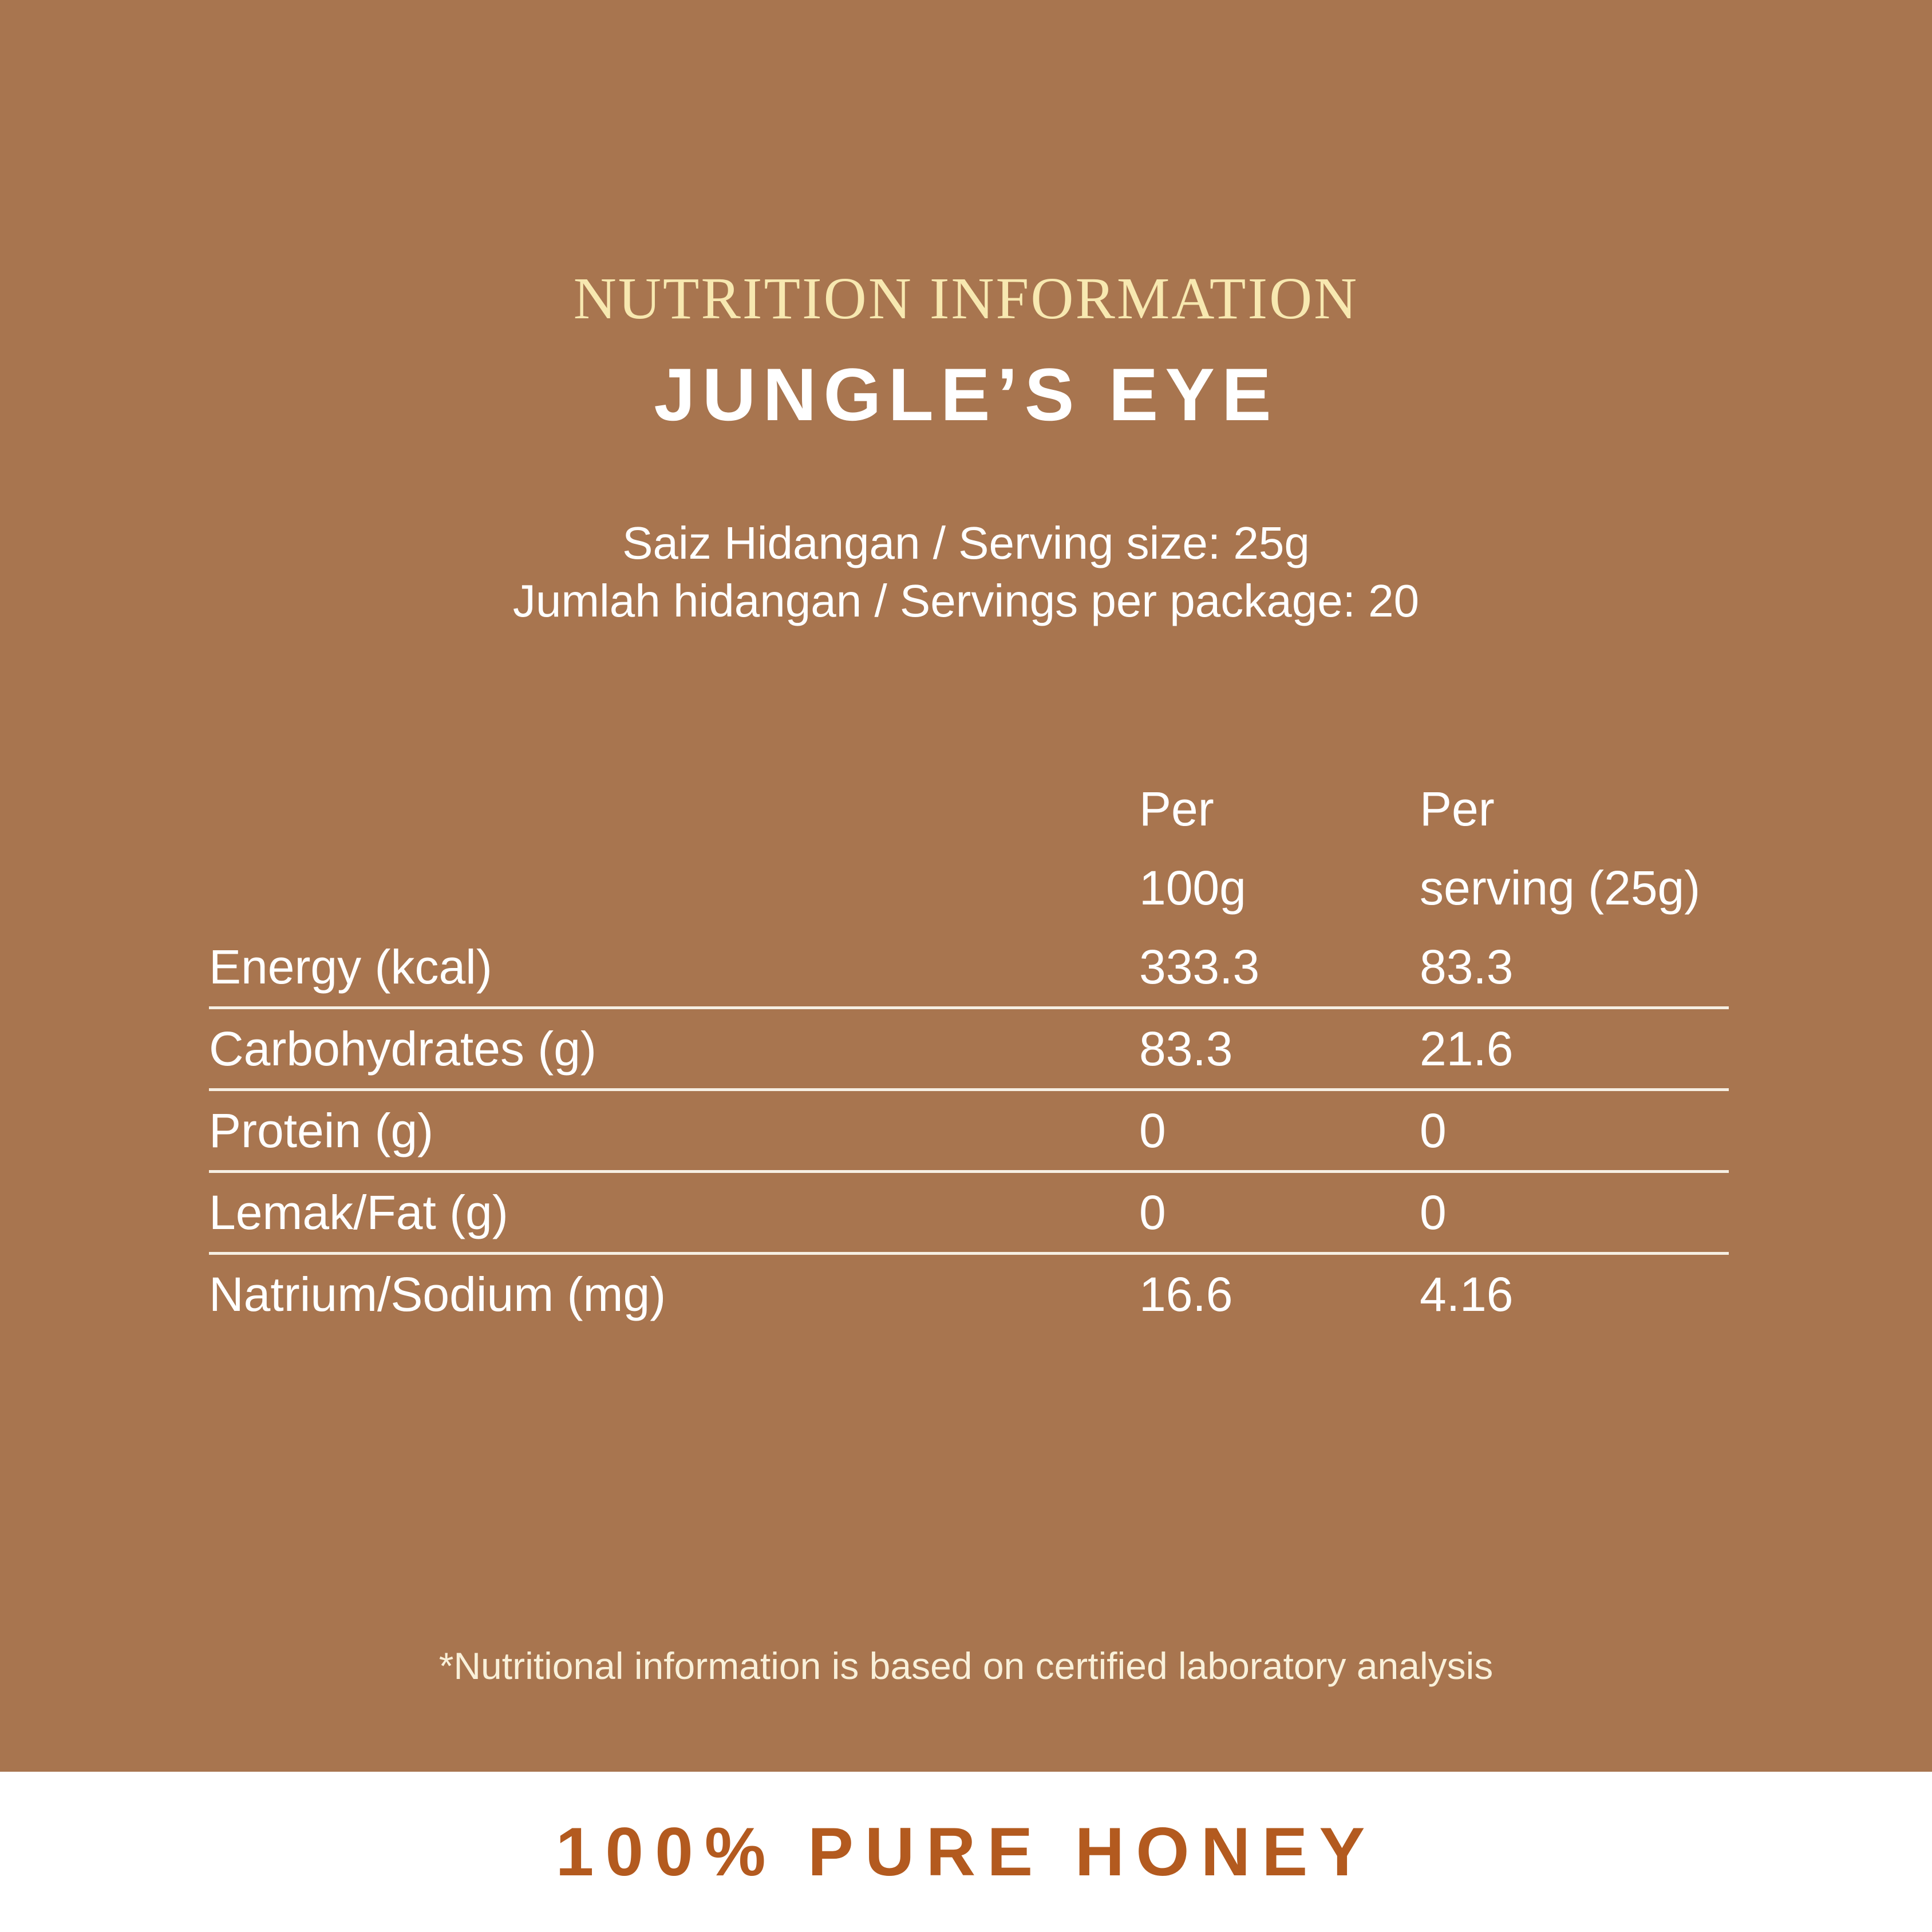 The image size is (1932, 1932). Describe the element at coordinates (1186, 1294) in the screenshot. I see `row-value-per-100g: 16.6` at that location.